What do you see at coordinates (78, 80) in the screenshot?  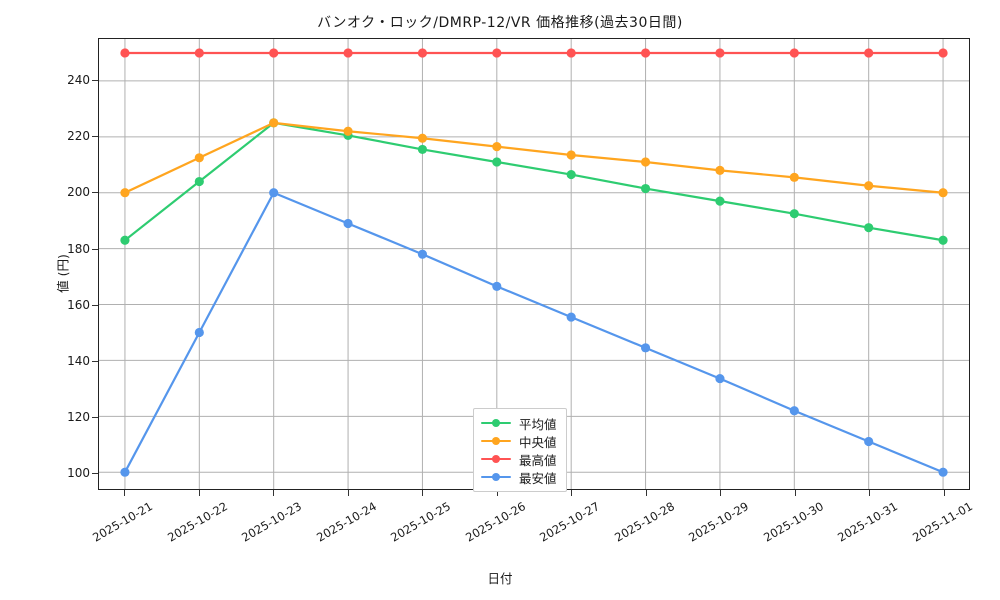 I see `y-tick-label: 240` at bounding box center [78, 80].